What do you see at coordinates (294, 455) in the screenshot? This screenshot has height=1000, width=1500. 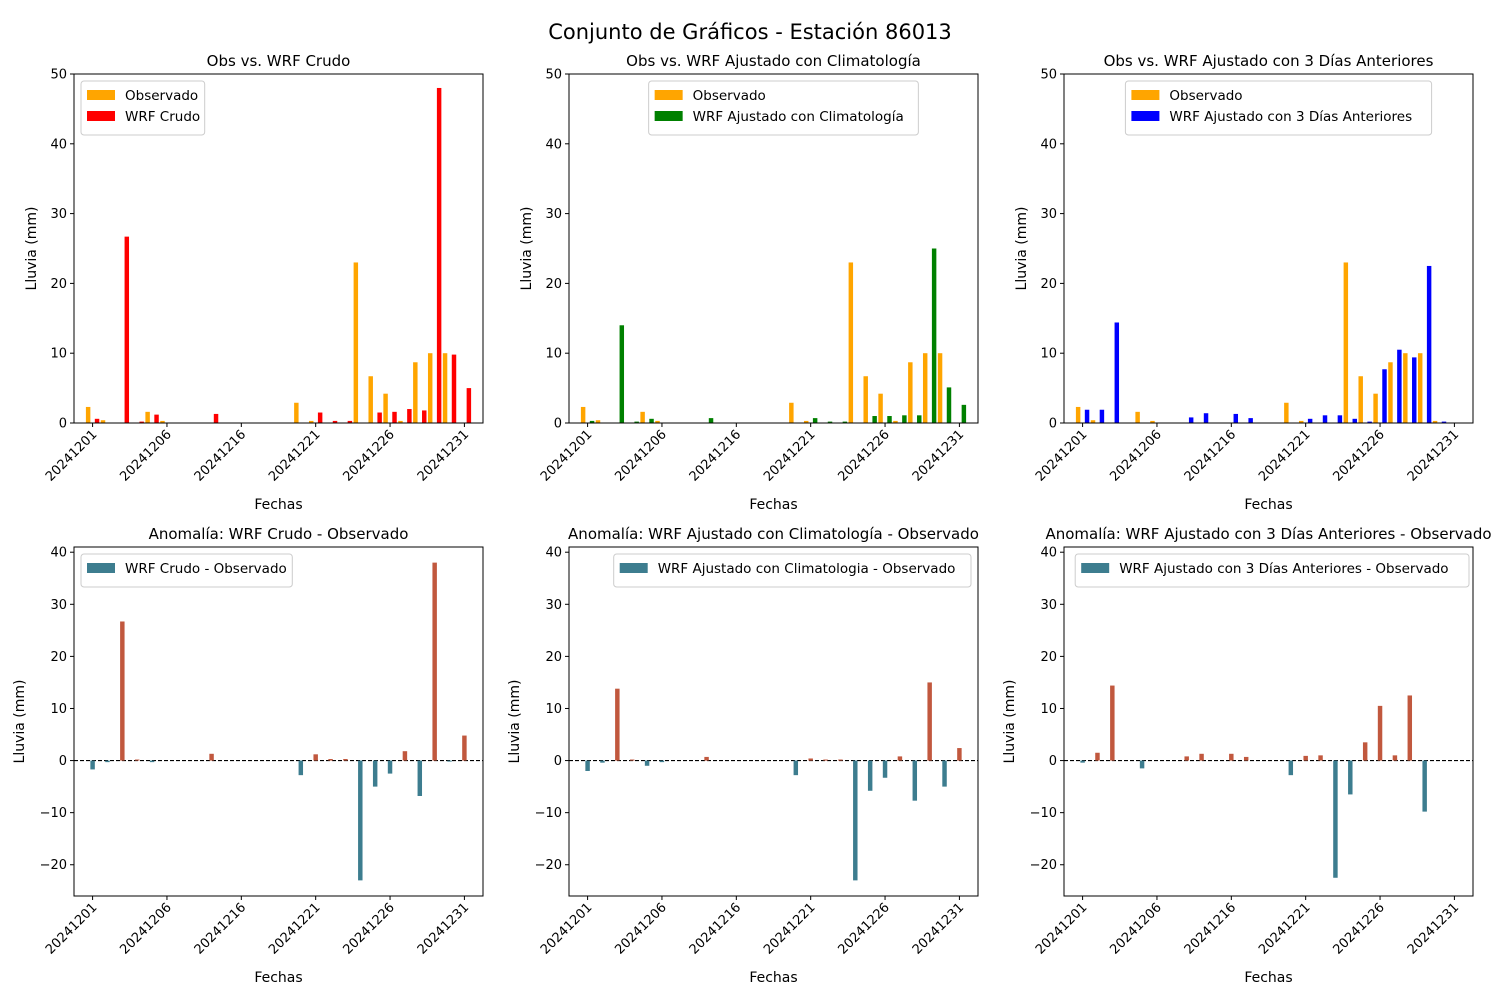 I see `x-tick-label: 20241221` at bounding box center [294, 455].